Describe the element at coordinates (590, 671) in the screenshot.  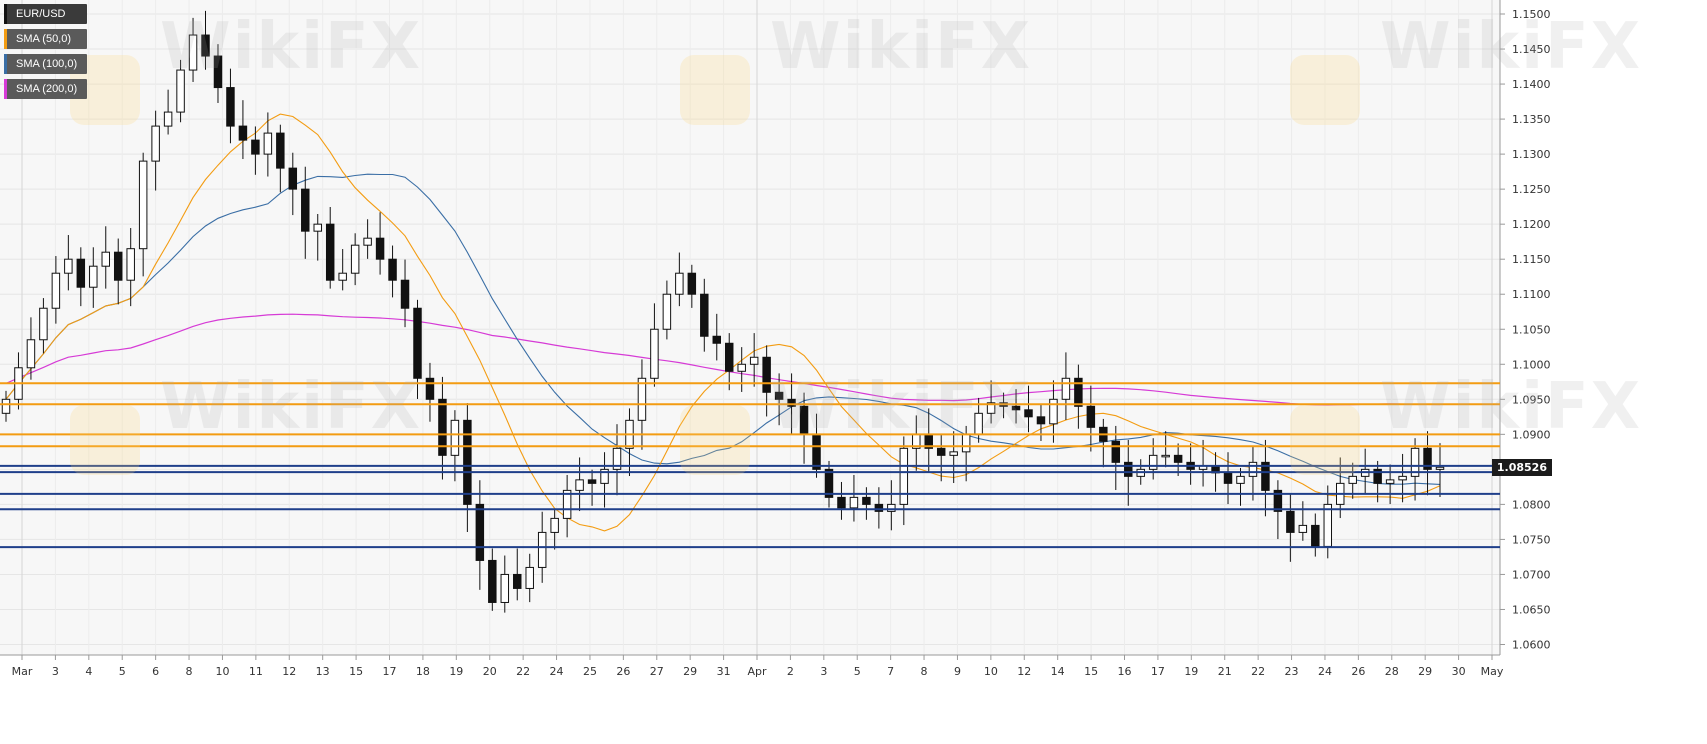
I see `x-tick-label: 25` at that location.